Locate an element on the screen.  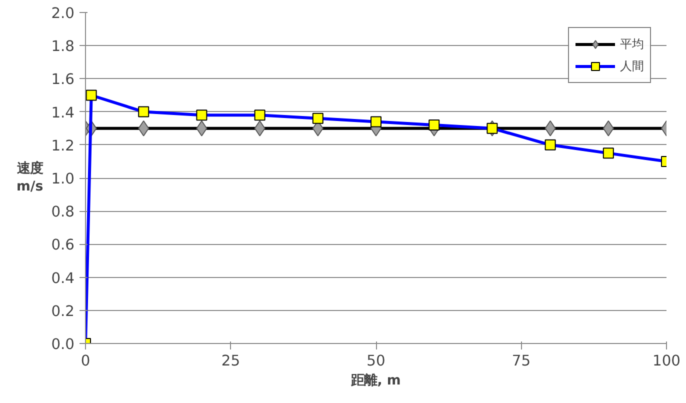
y-tick-label: 0.2 is located at coordinates (63, 311).